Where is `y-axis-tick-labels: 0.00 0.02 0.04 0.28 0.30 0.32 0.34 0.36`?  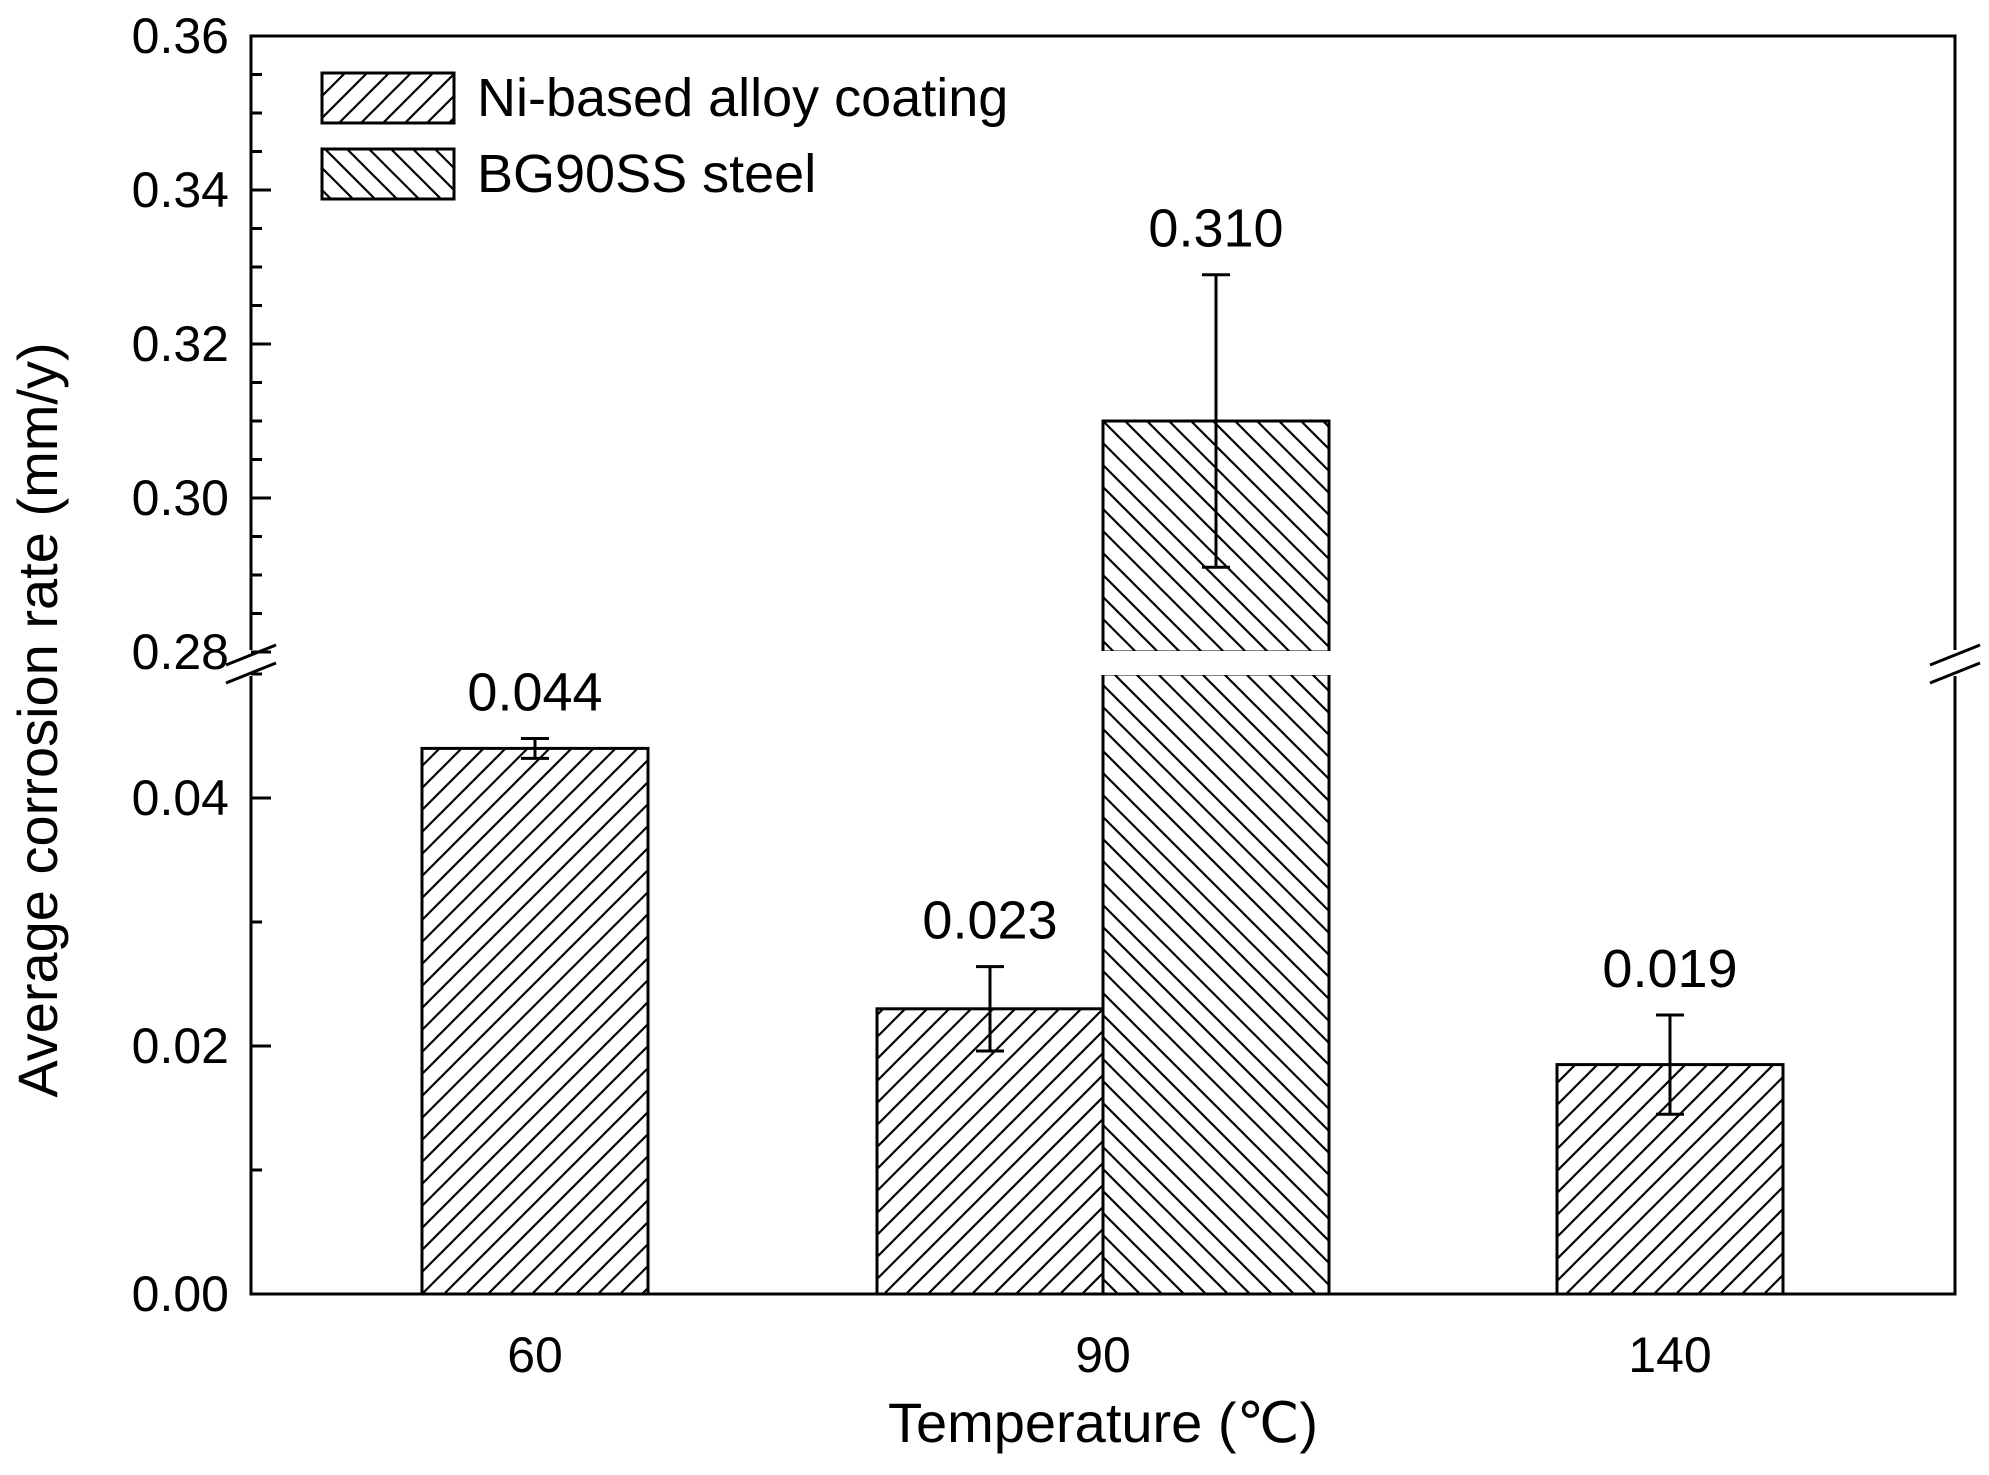
y-axis-tick-labels: 0.00 0.02 0.04 0.28 0.30 0.32 0.34 0.36 is located at coordinates (180, 665).